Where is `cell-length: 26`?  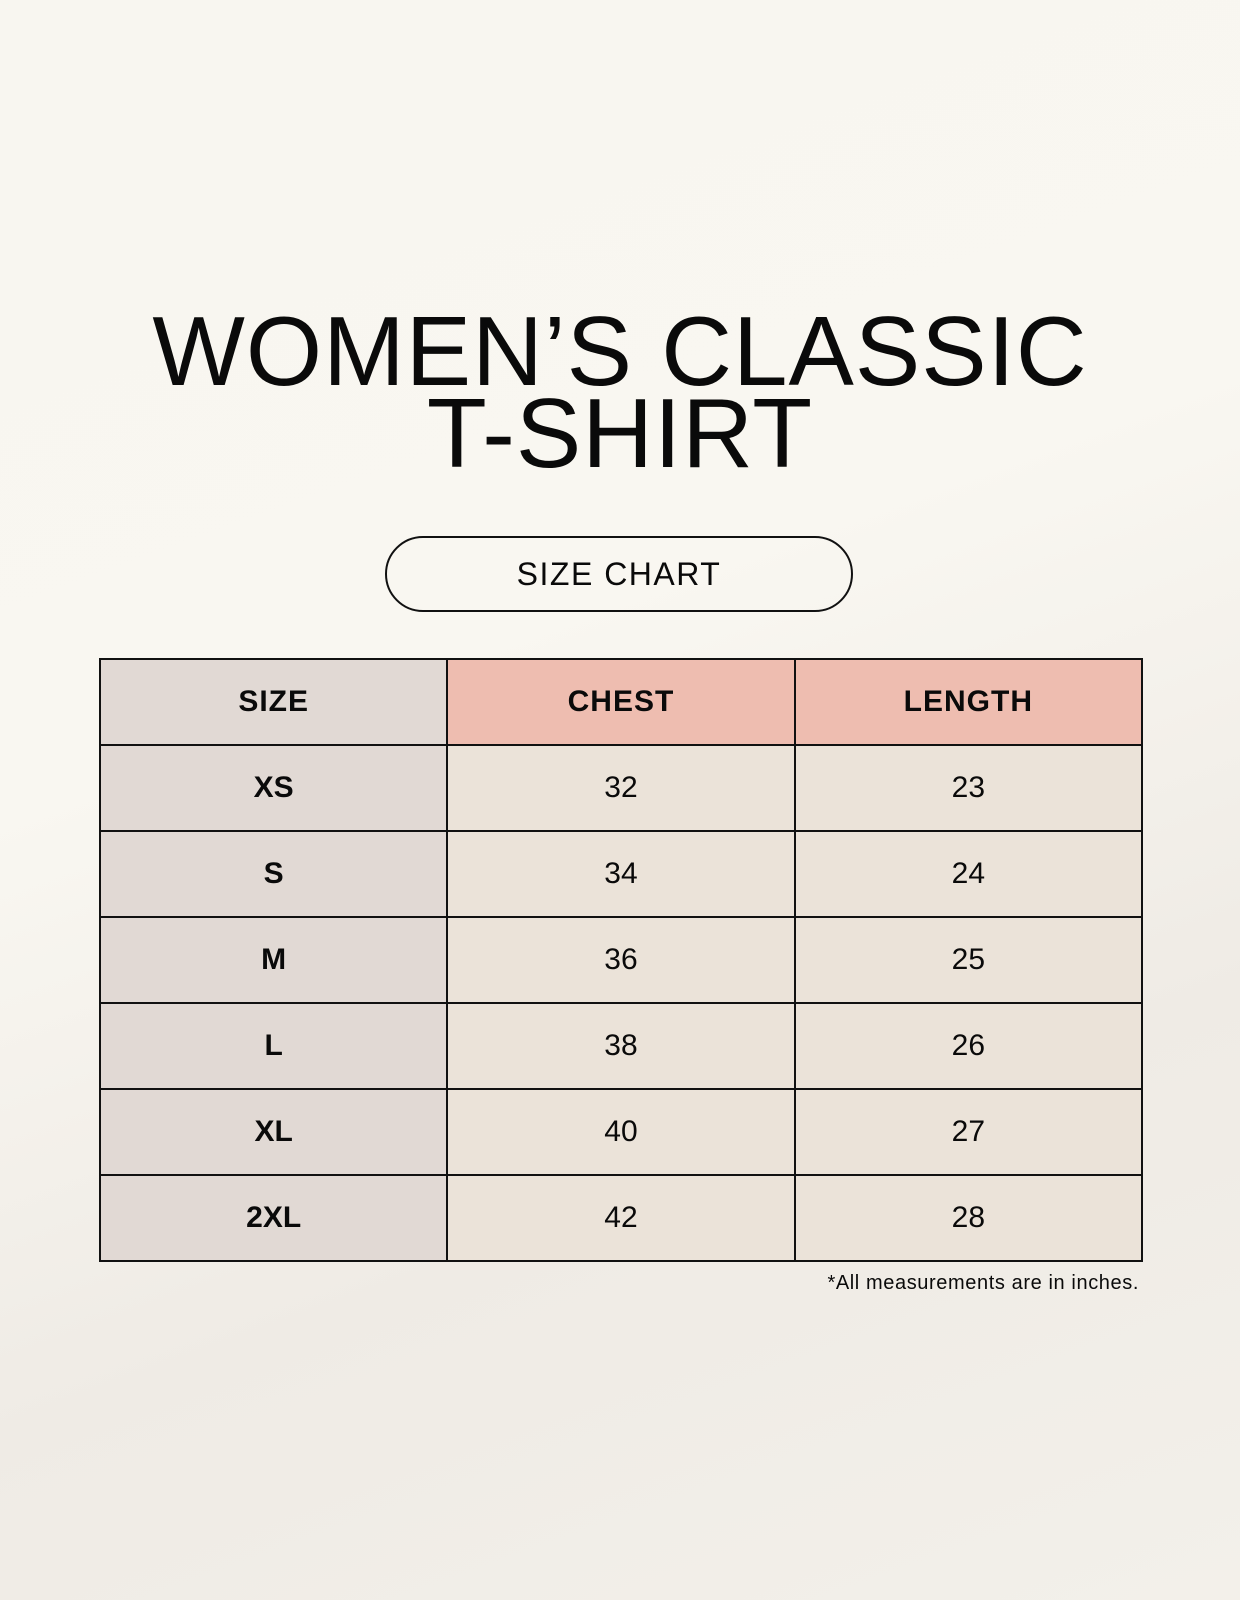 cell-length: 26 is located at coordinates (968, 1046).